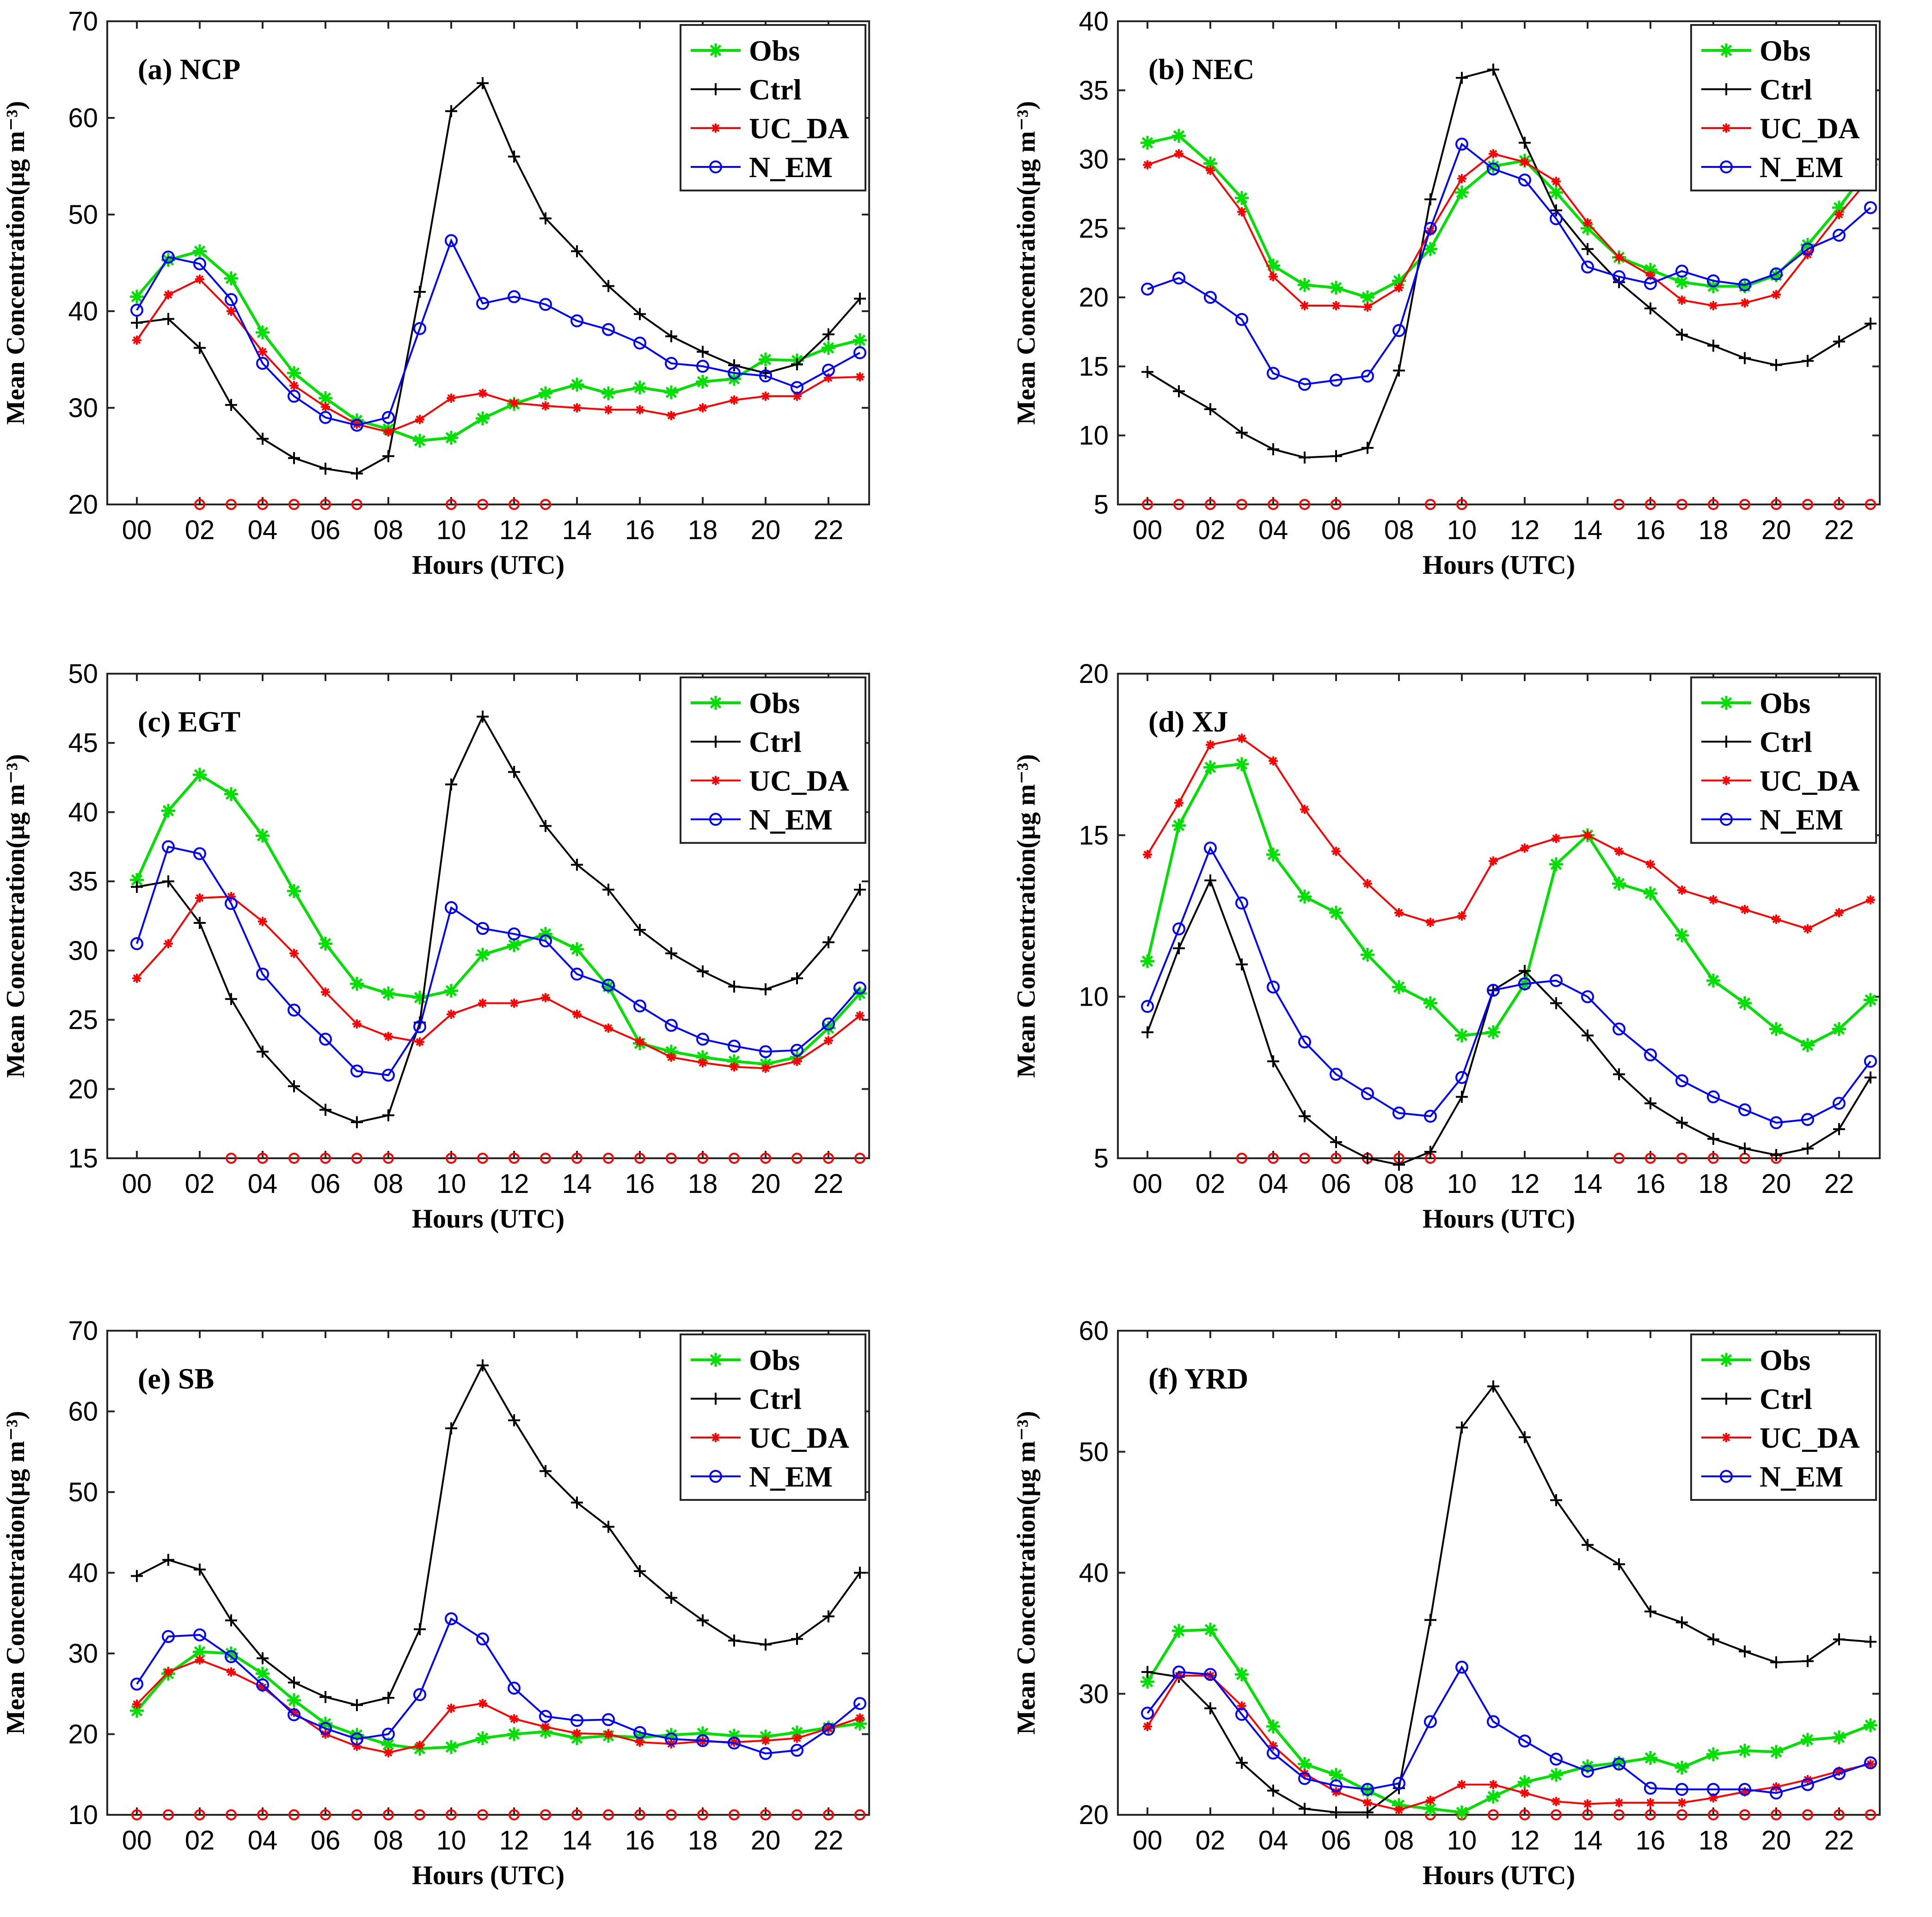 This screenshot has height=1917, width=1932. What do you see at coordinates (514, 1184) in the screenshot?
I see `x-tick-label: 12` at bounding box center [514, 1184].